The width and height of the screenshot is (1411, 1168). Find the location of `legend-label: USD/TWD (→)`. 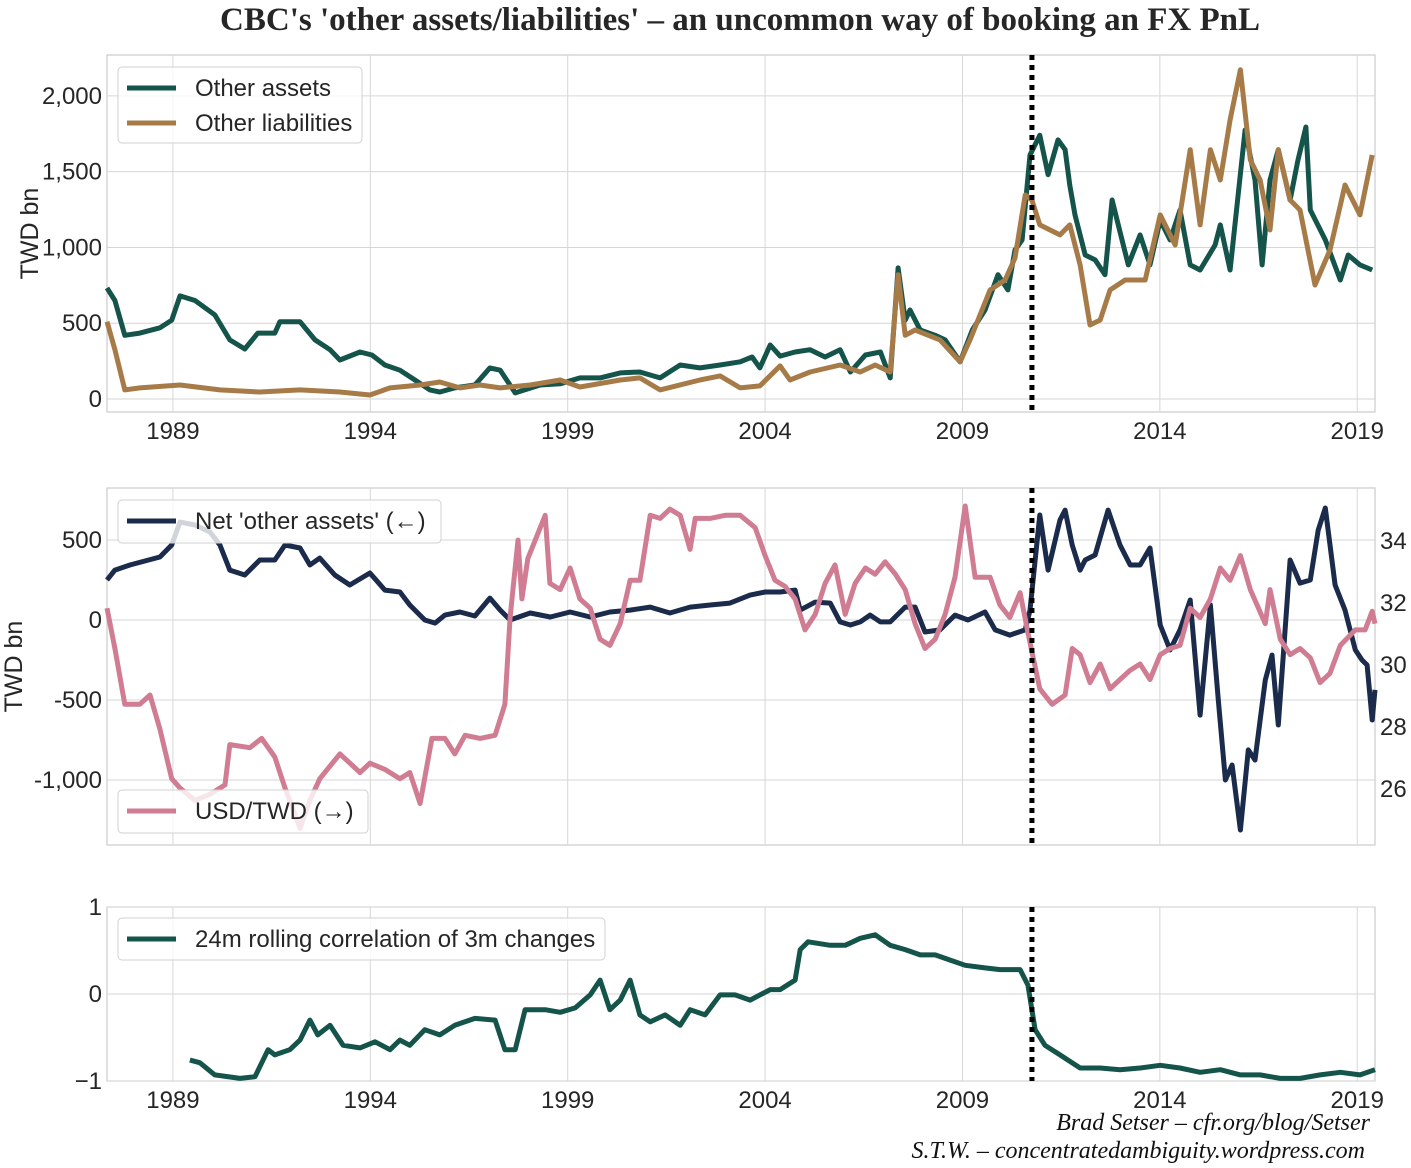

legend-label: USD/TWD (→) is located at coordinates (274, 811).